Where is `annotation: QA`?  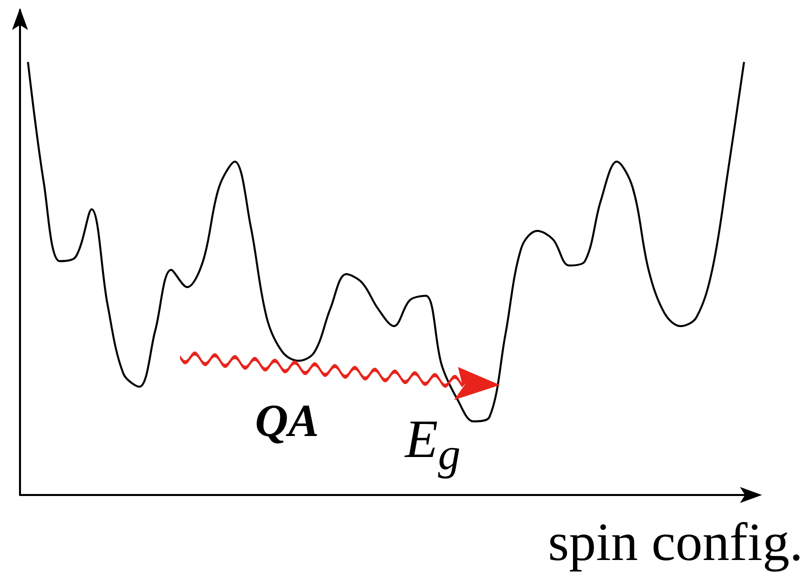 annotation: QA is located at coordinates (287, 420).